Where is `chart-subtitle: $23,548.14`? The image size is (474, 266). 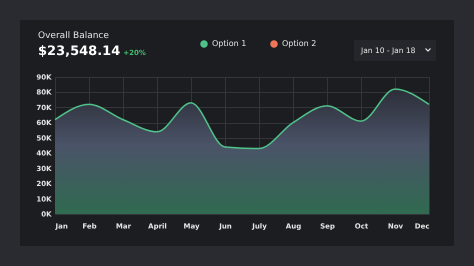
chart-subtitle: $23,548.14 is located at coordinates (79, 51).